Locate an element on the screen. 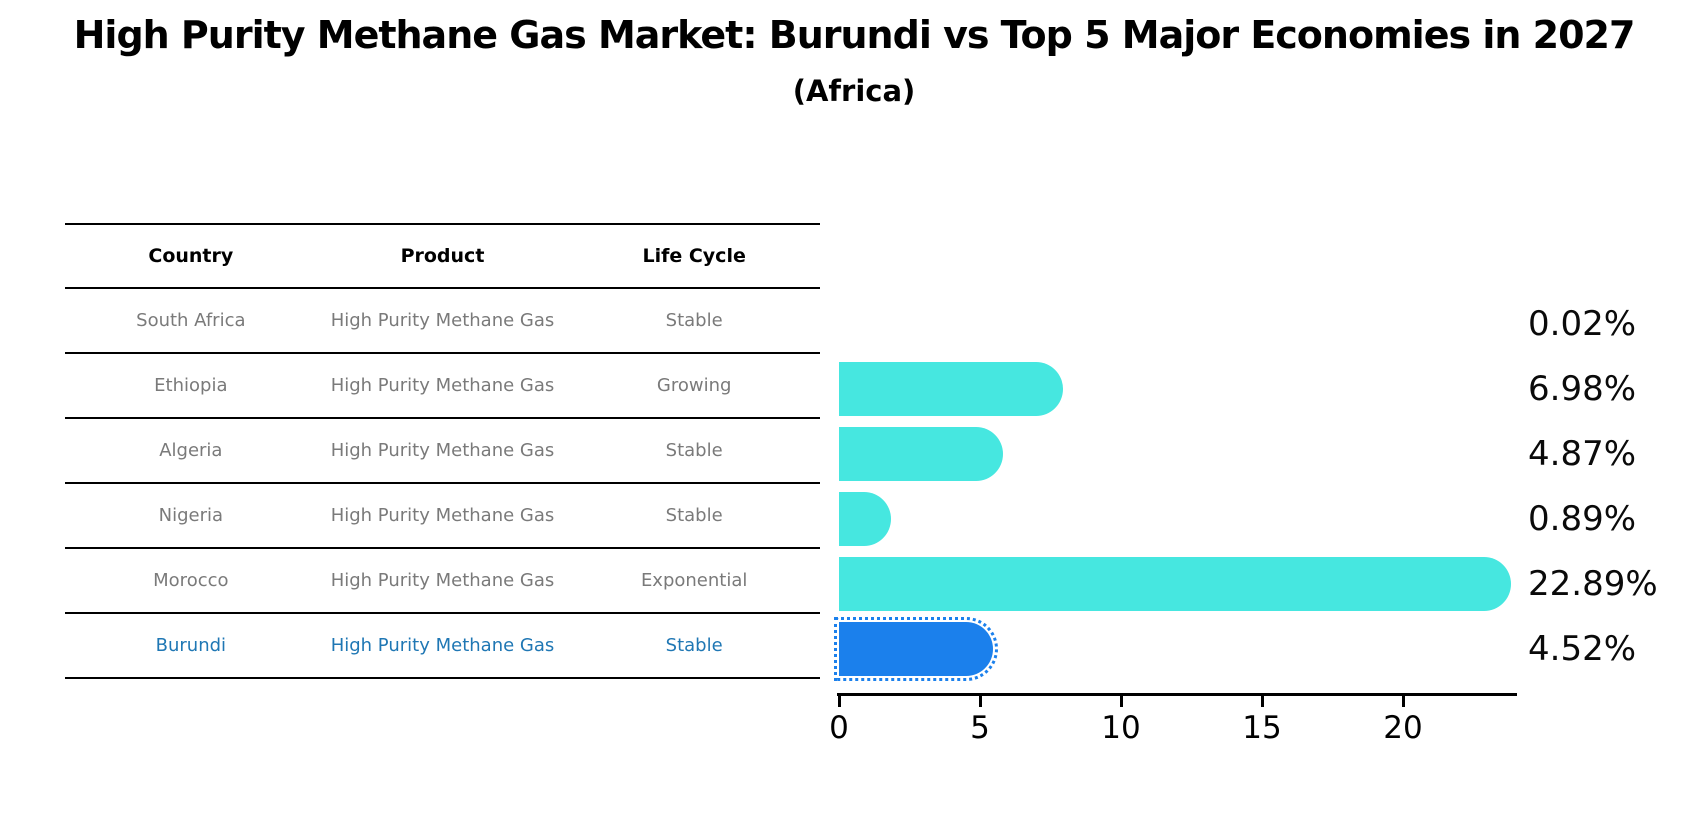 Image resolution: width=1708 pixels, height=823 pixels. bar-nigeria is located at coordinates (865, 519).